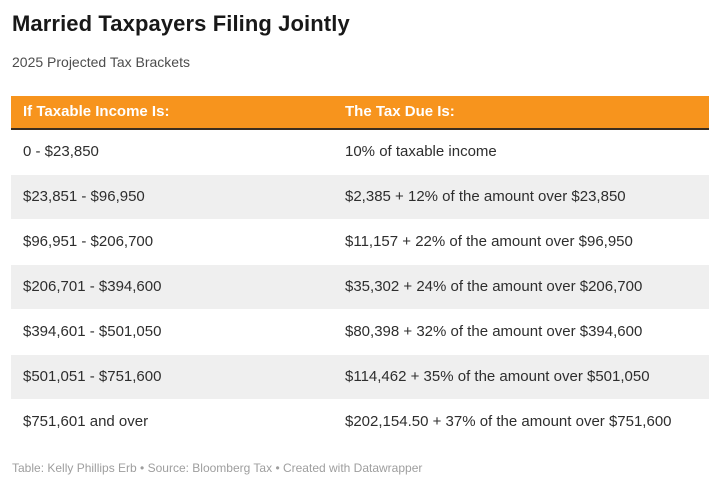 The height and width of the screenshot is (486, 720). I want to click on income-range-cell: $206,701 - $394,600, so click(172, 287).